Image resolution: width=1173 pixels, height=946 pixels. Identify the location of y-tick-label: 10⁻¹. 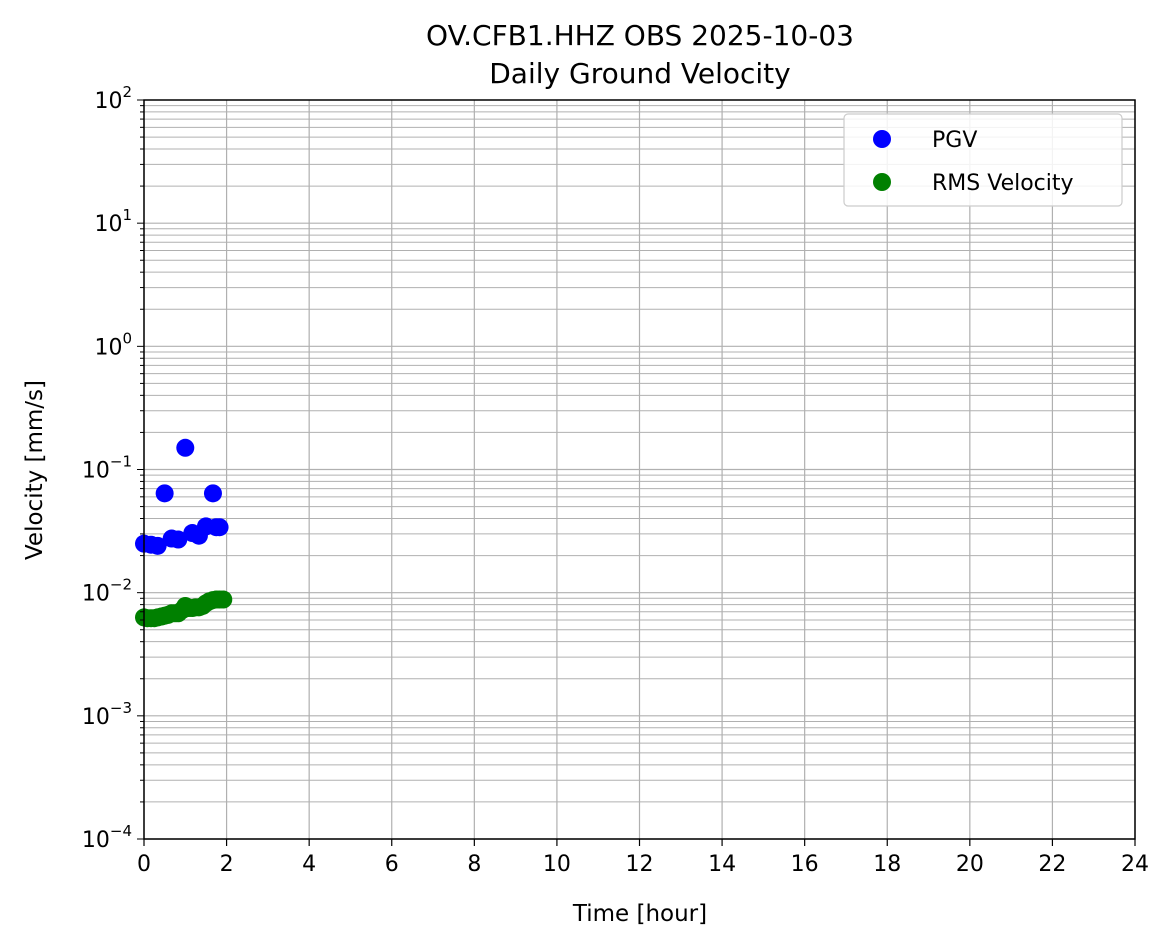
(107, 468).